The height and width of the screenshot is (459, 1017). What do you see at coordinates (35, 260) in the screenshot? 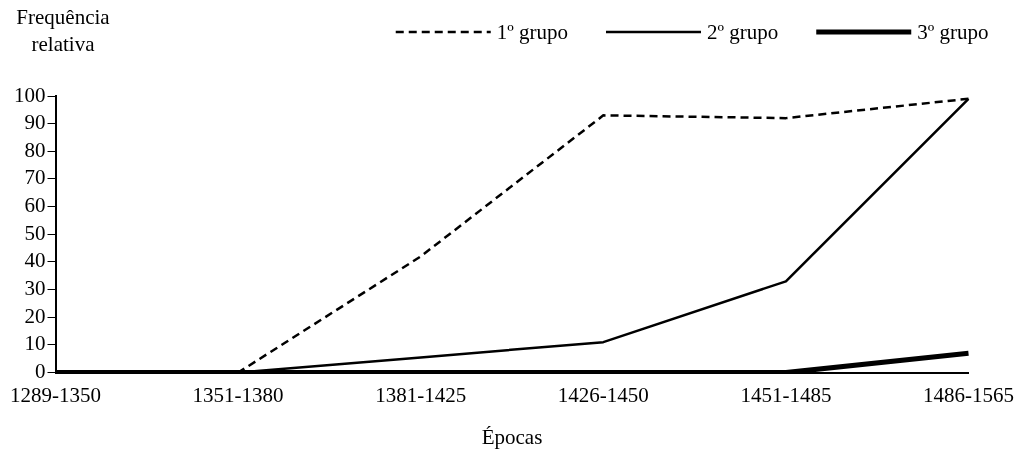
I see `y-tick-label: 40` at bounding box center [35, 260].